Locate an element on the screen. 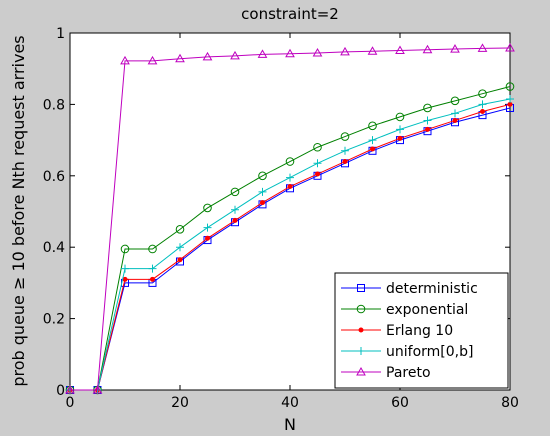 The width and height of the screenshot is (550, 436). legend-entry: Pareto is located at coordinates (386, 373).